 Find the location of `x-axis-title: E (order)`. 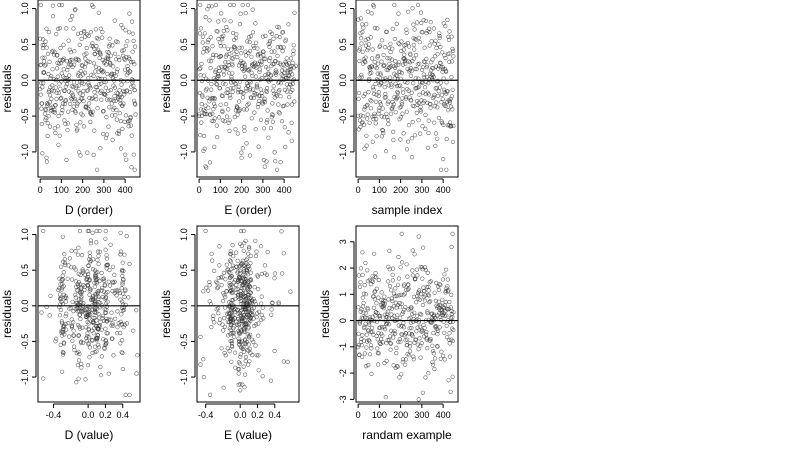

x-axis-title: E (order) is located at coordinates (247, 210).